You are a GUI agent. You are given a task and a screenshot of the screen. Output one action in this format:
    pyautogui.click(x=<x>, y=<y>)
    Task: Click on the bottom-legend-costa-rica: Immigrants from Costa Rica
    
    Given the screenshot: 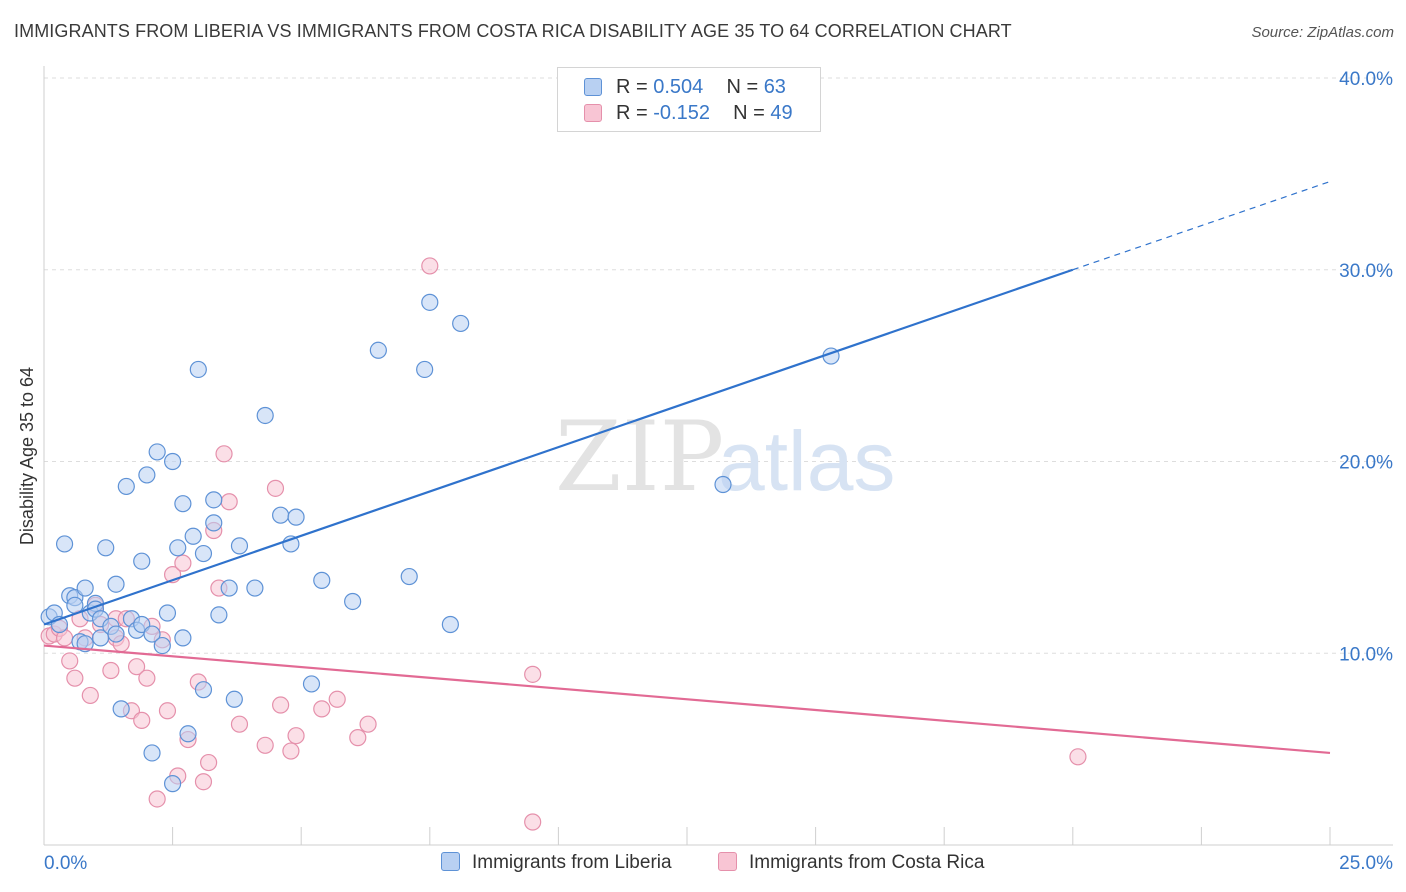 What is the action you would take?
    pyautogui.click(x=851, y=863)
    